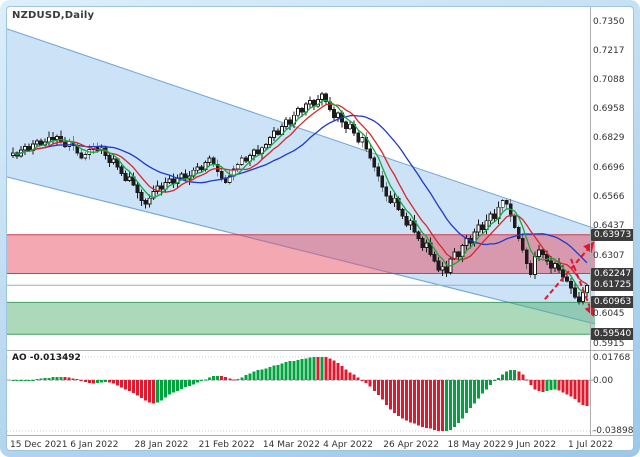 This screenshot has height=457, width=640. What do you see at coordinates (301, 318) in the screenshot?
I see `support-zone` at bounding box center [301, 318].